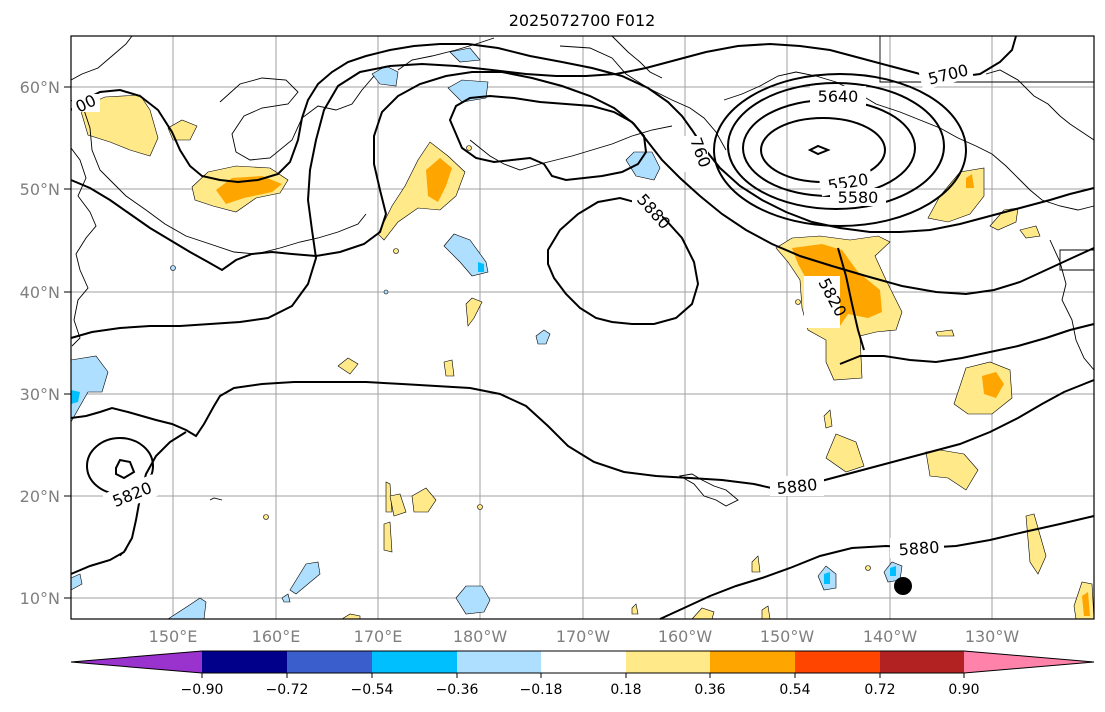 This screenshot has height=712, width=1105. What do you see at coordinates (879, 690) in the screenshot?
I see `colorbar-tick-label: 0.72` at bounding box center [879, 690].